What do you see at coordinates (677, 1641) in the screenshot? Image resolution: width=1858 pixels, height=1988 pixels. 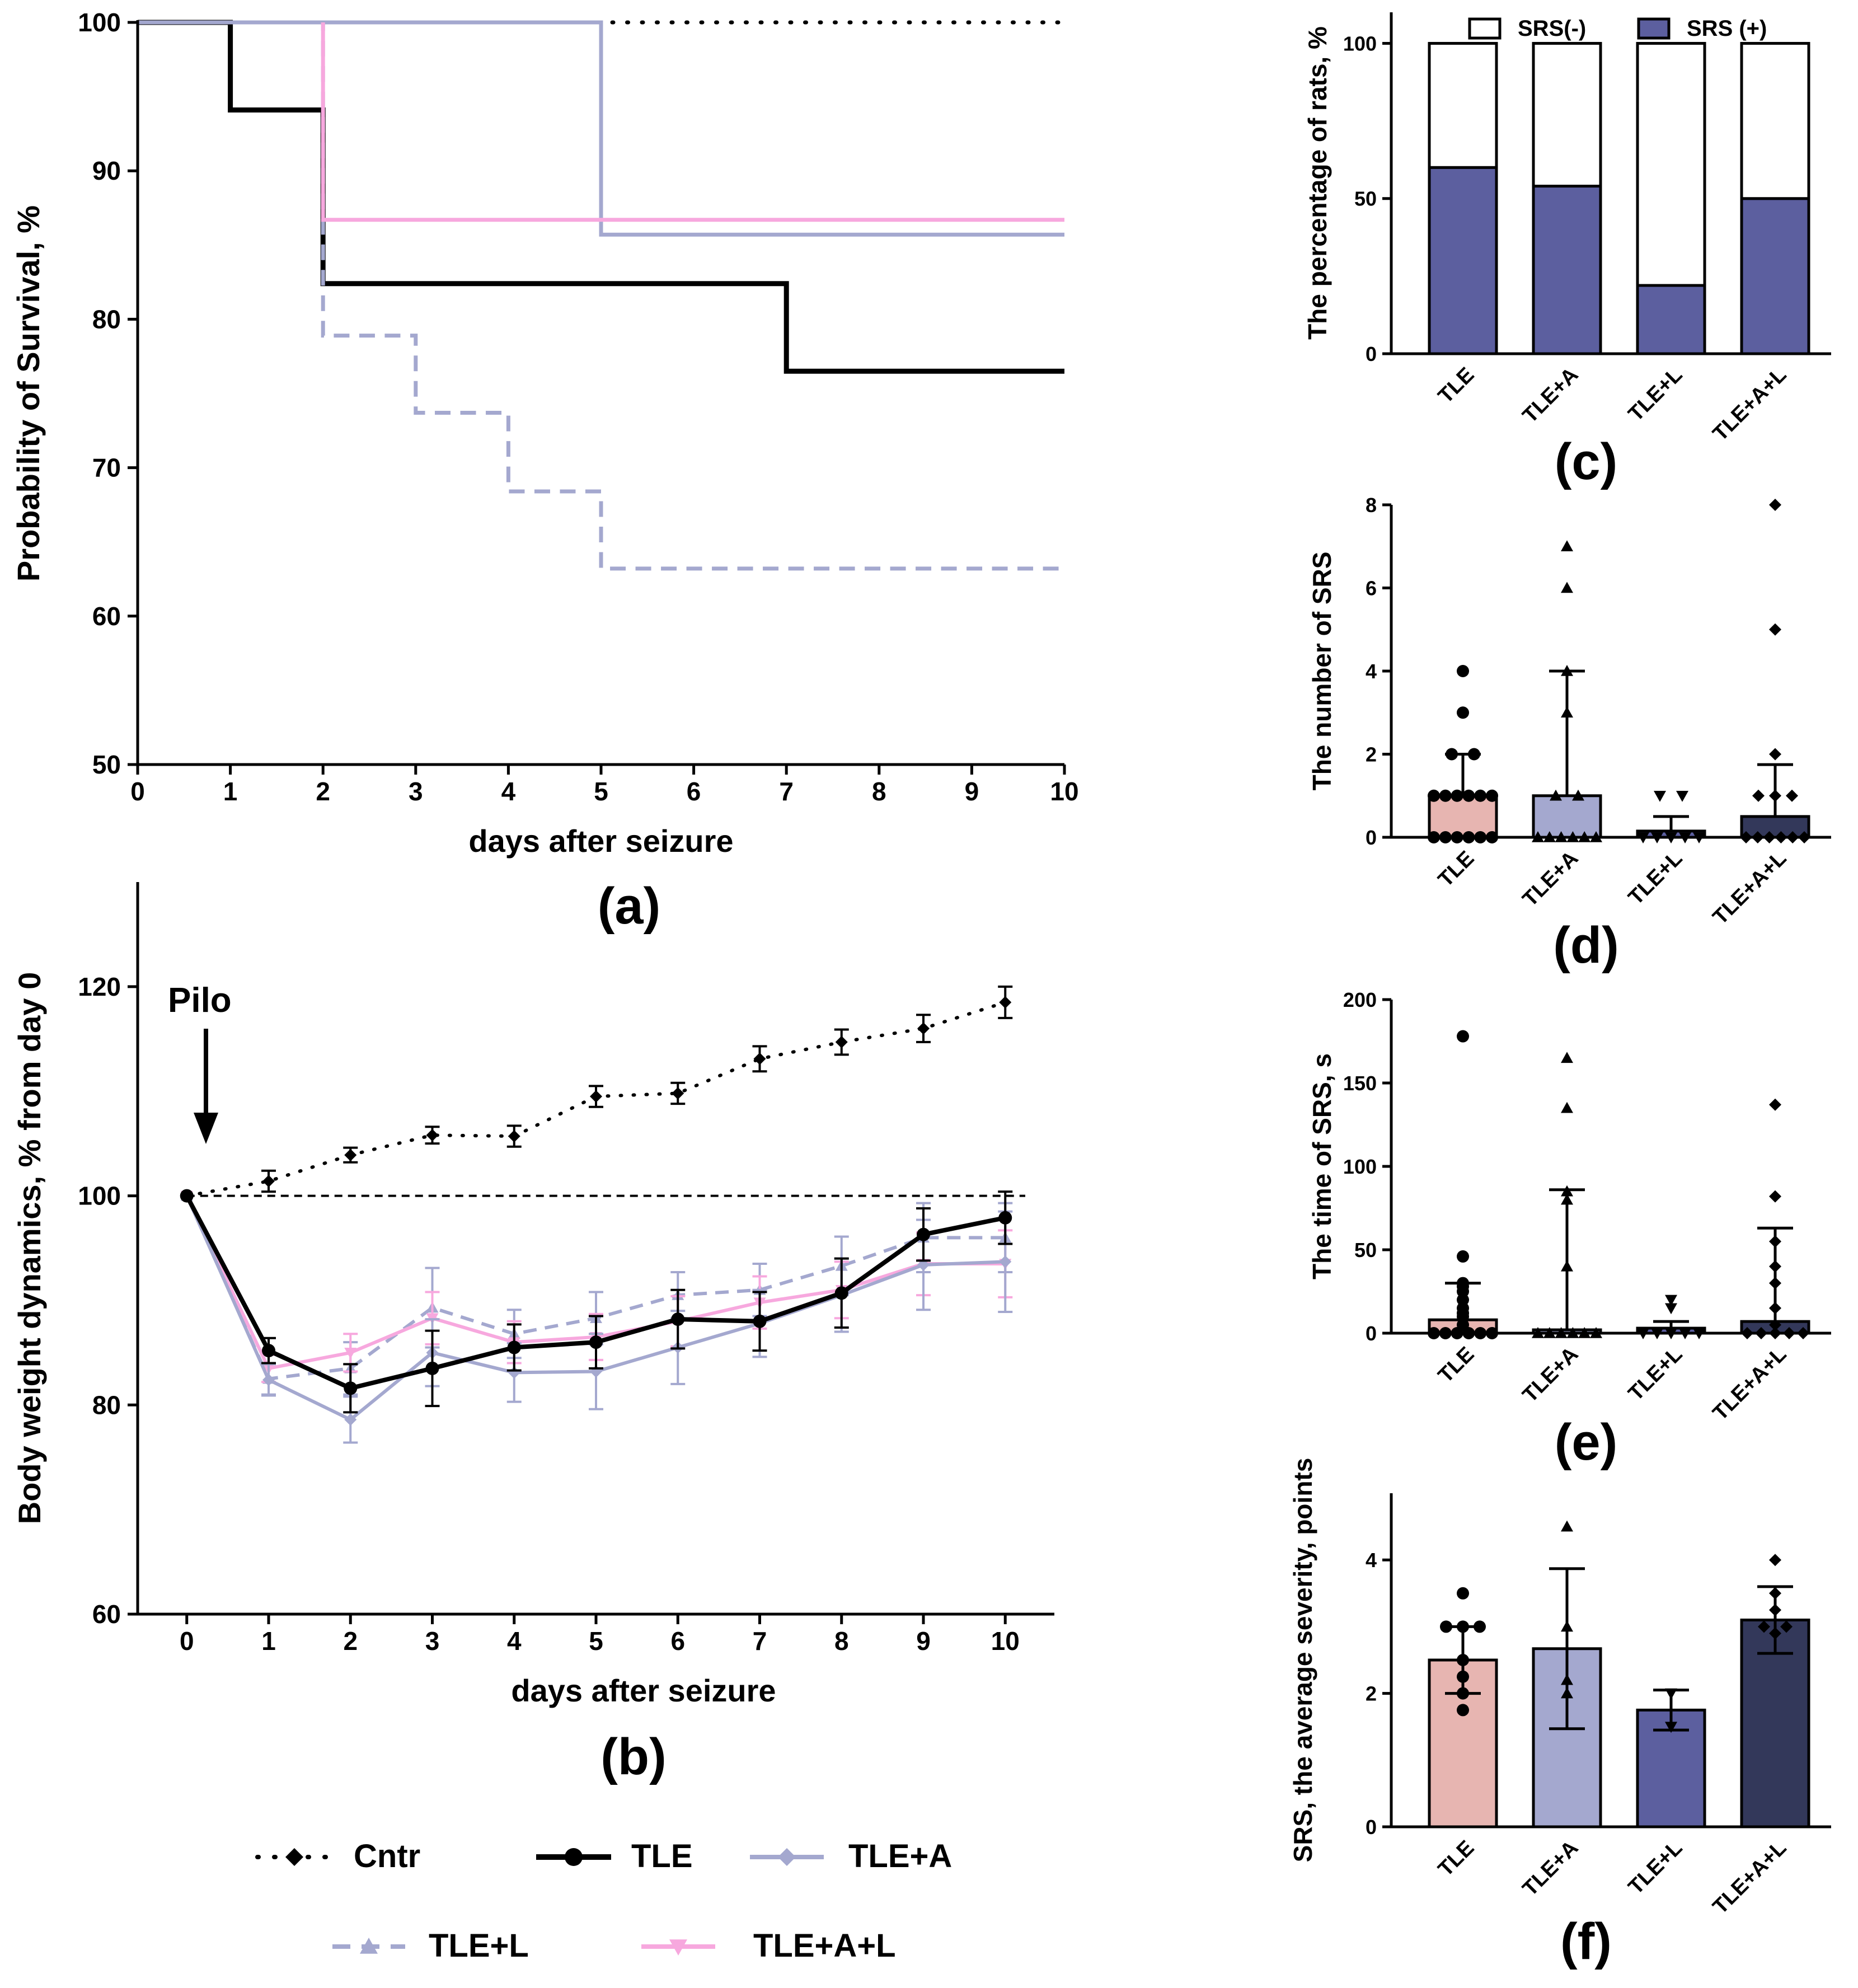 I see `x-tick-label: 6` at bounding box center [677, 1641].